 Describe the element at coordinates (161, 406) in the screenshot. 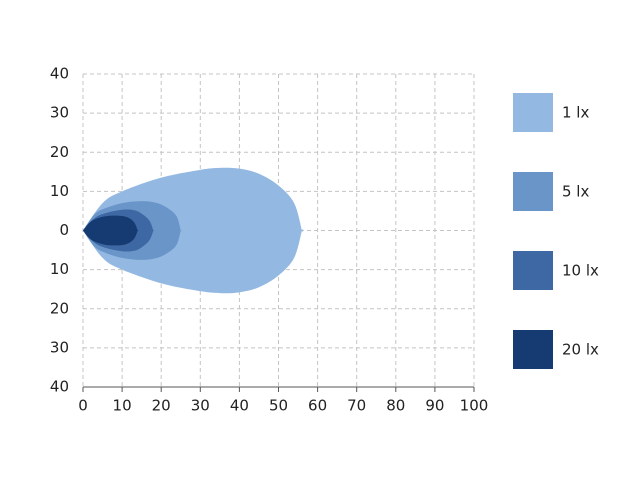

I see `x-tick-label: 20` at that location.